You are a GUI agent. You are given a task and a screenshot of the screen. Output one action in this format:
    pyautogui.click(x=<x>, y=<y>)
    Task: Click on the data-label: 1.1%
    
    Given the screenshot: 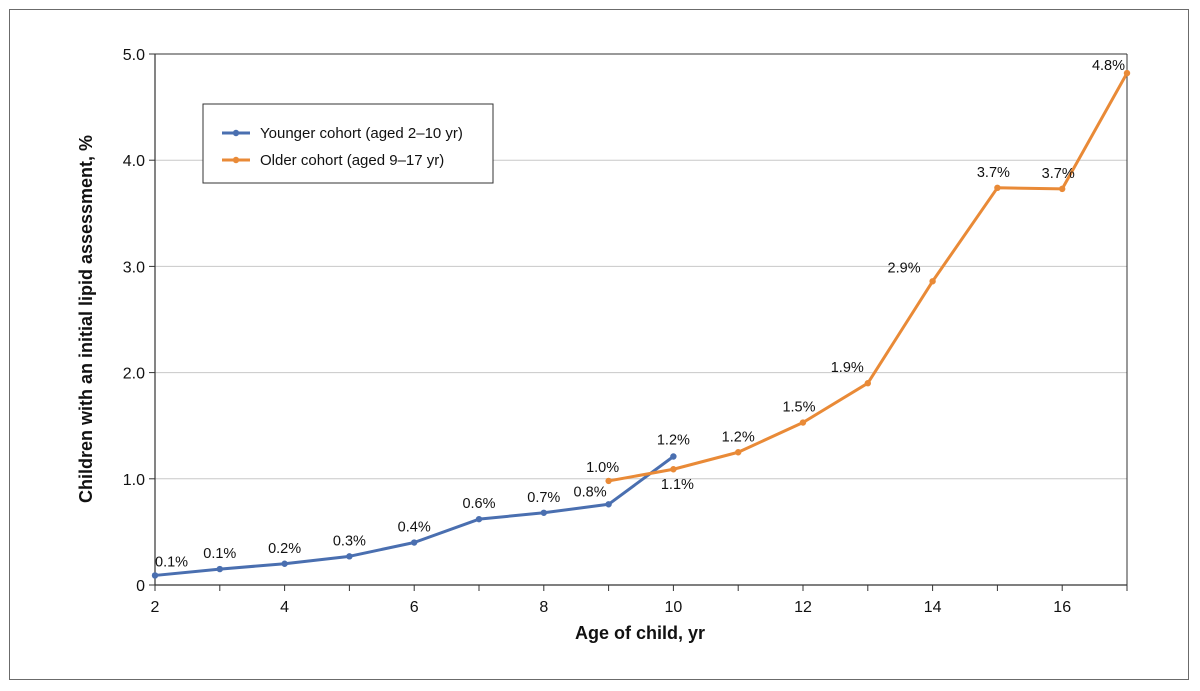 What is the action you would take?
    pyautogui.click(x=677, y=485)
    